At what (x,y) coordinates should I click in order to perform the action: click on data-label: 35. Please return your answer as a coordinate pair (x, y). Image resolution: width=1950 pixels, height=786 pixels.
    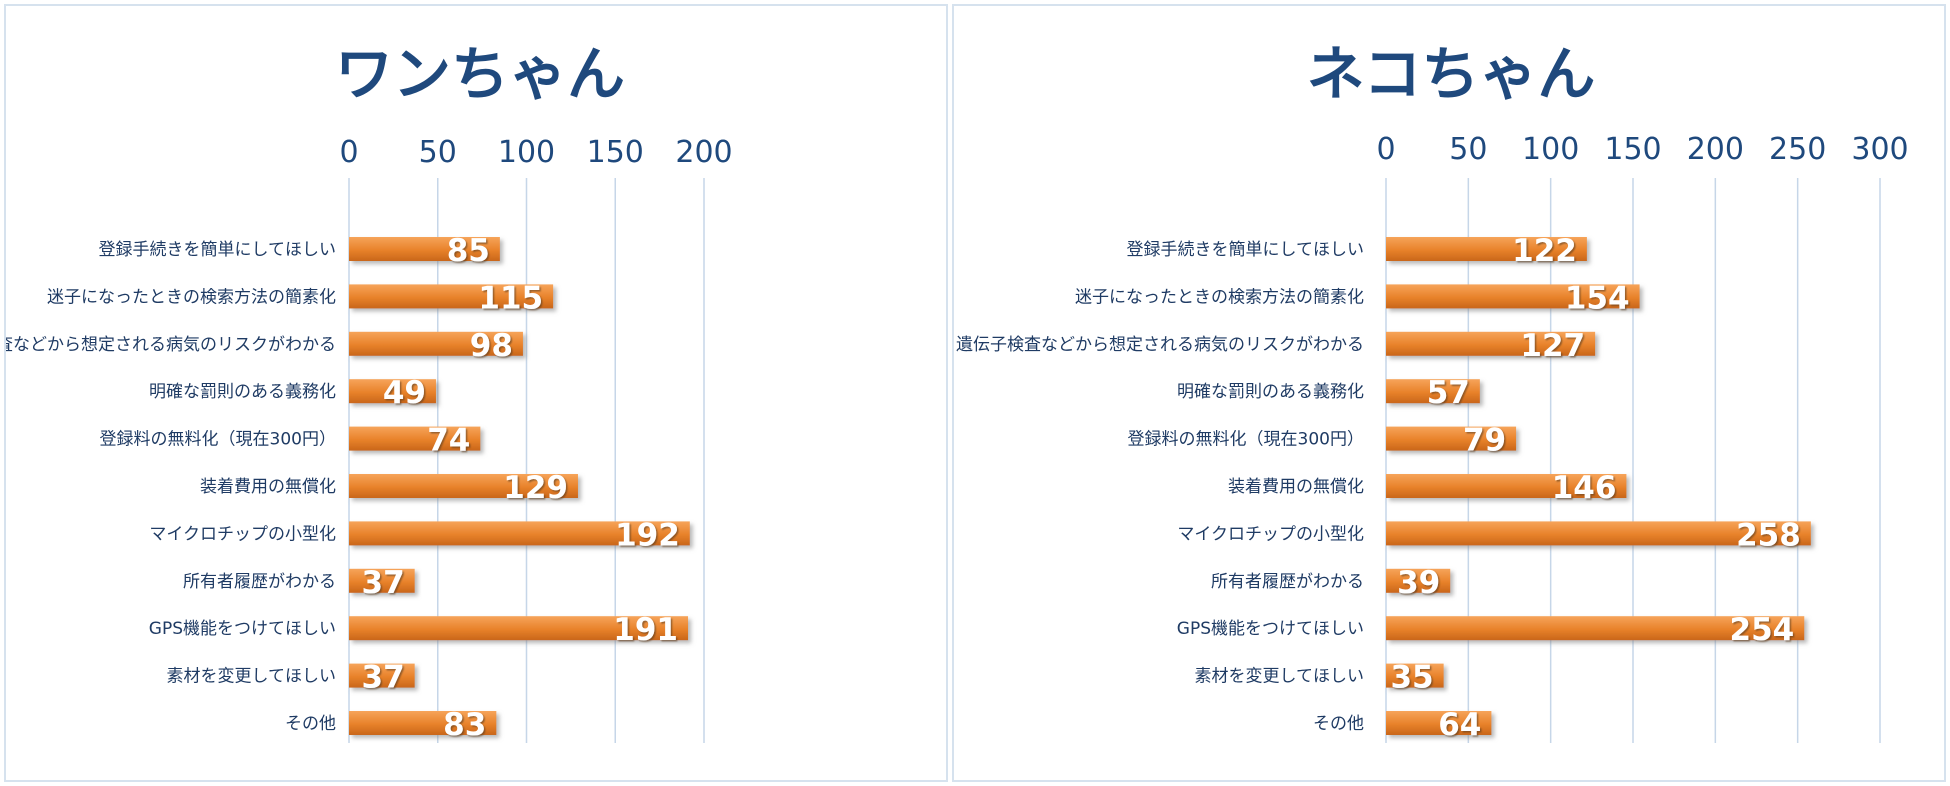
    Looking at the image, I should click on (1411, 678).